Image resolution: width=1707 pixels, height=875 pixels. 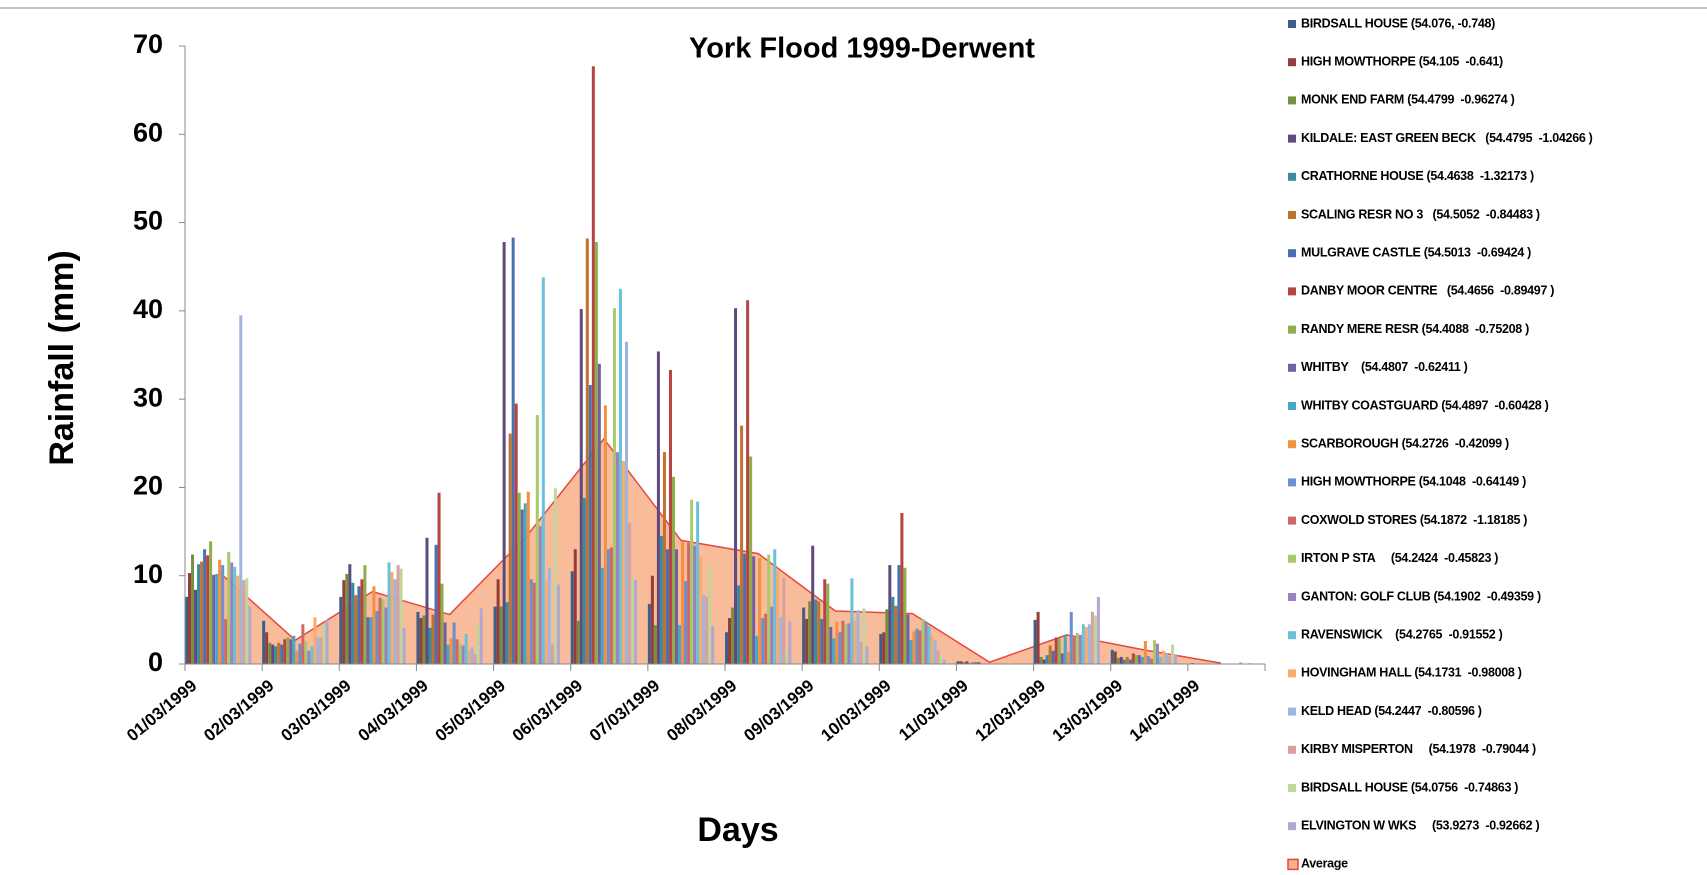 I want to click on y-tick-label: 0, so click(x=155, y=662).